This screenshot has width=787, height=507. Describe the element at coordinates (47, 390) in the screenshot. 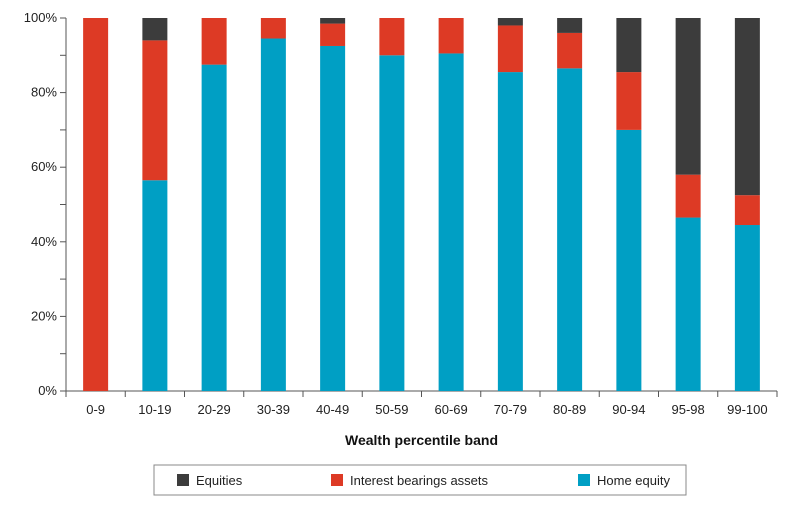

I see `y-tick-label: 0%` at that location.